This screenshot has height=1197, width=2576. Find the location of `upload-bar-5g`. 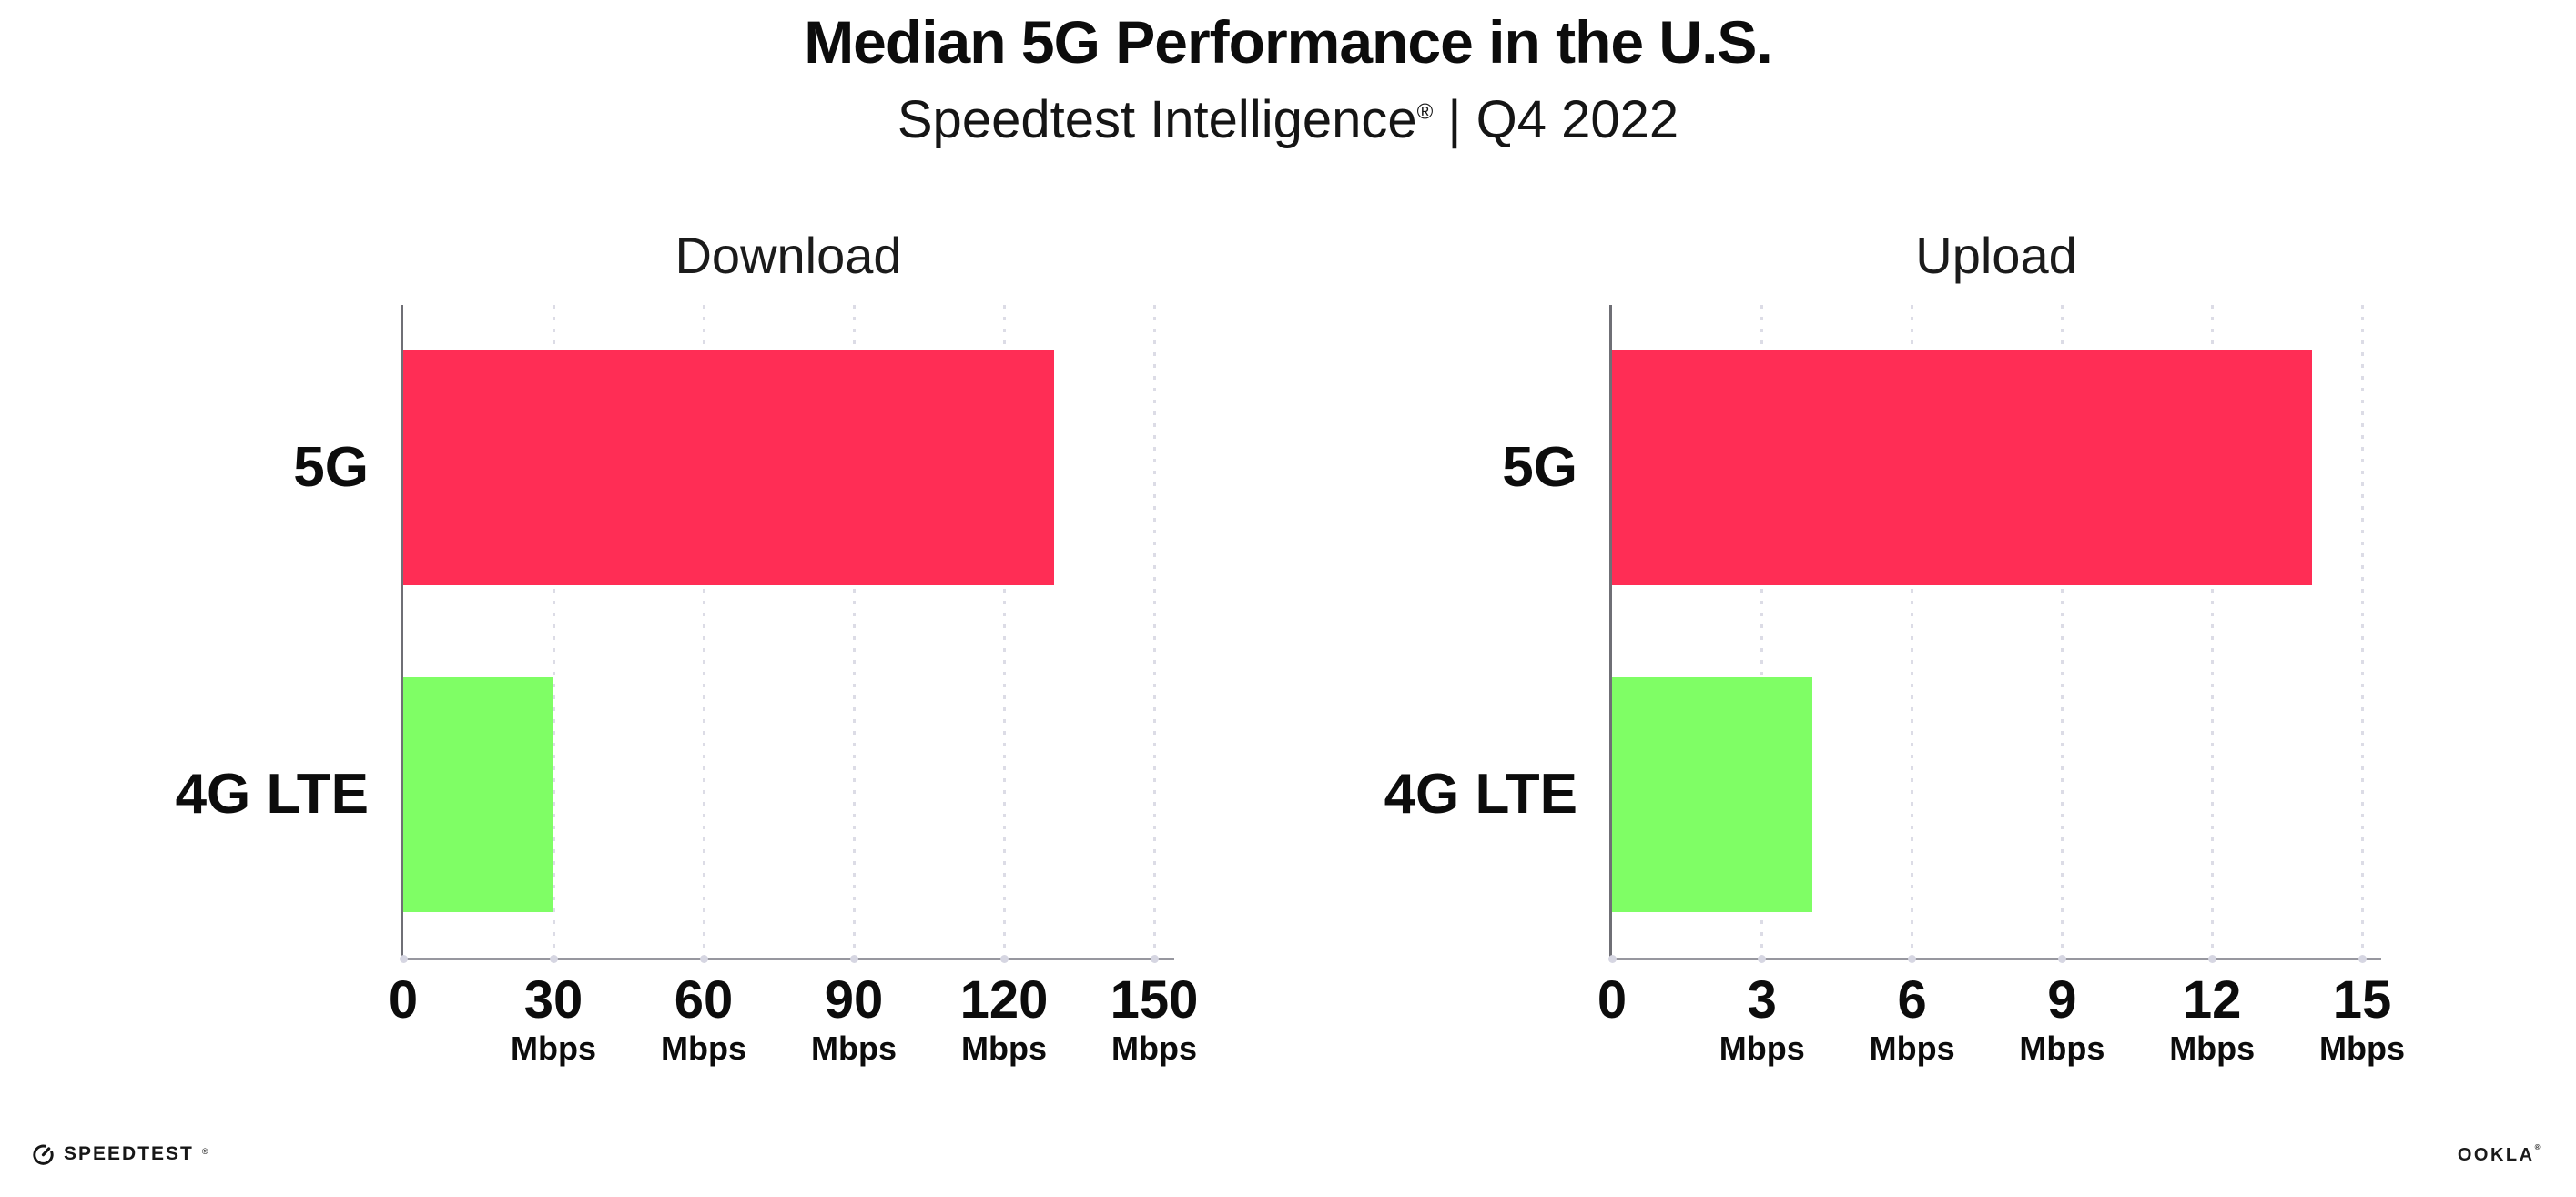

upload-bar-5g is located at coordinates (1962, 468).